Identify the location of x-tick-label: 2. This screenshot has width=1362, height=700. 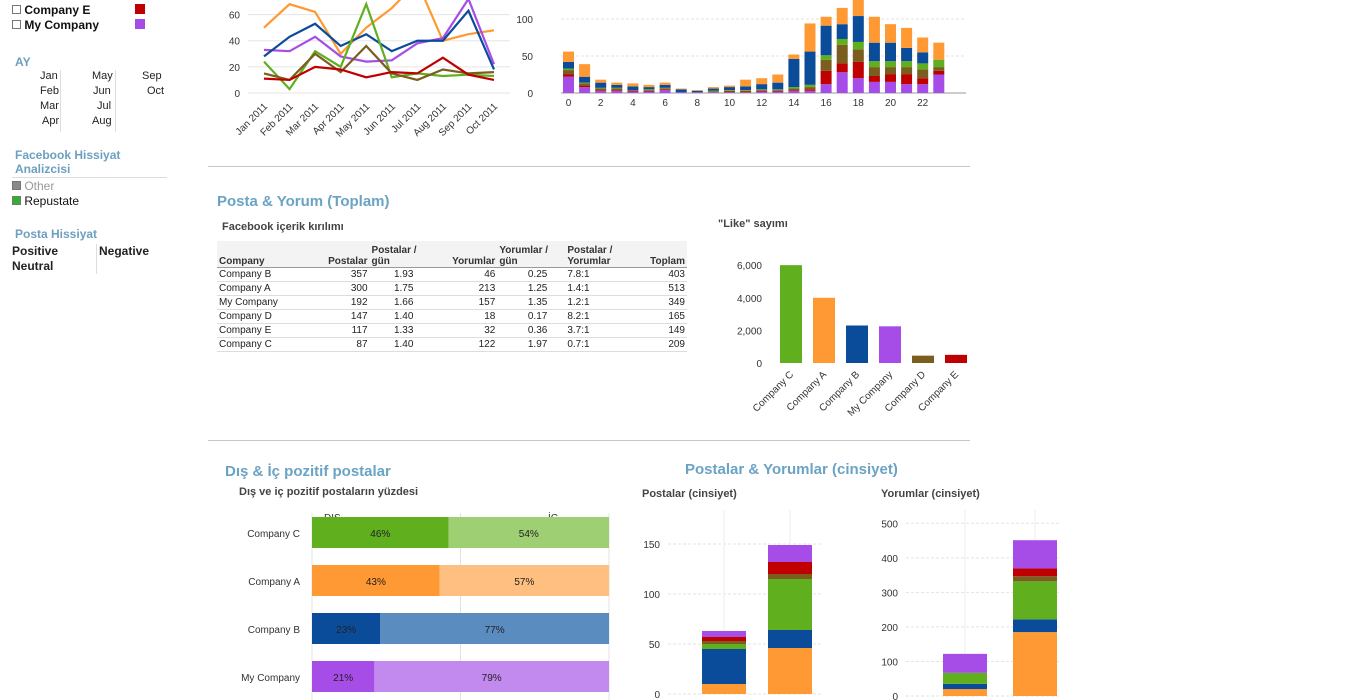
(601, 103).